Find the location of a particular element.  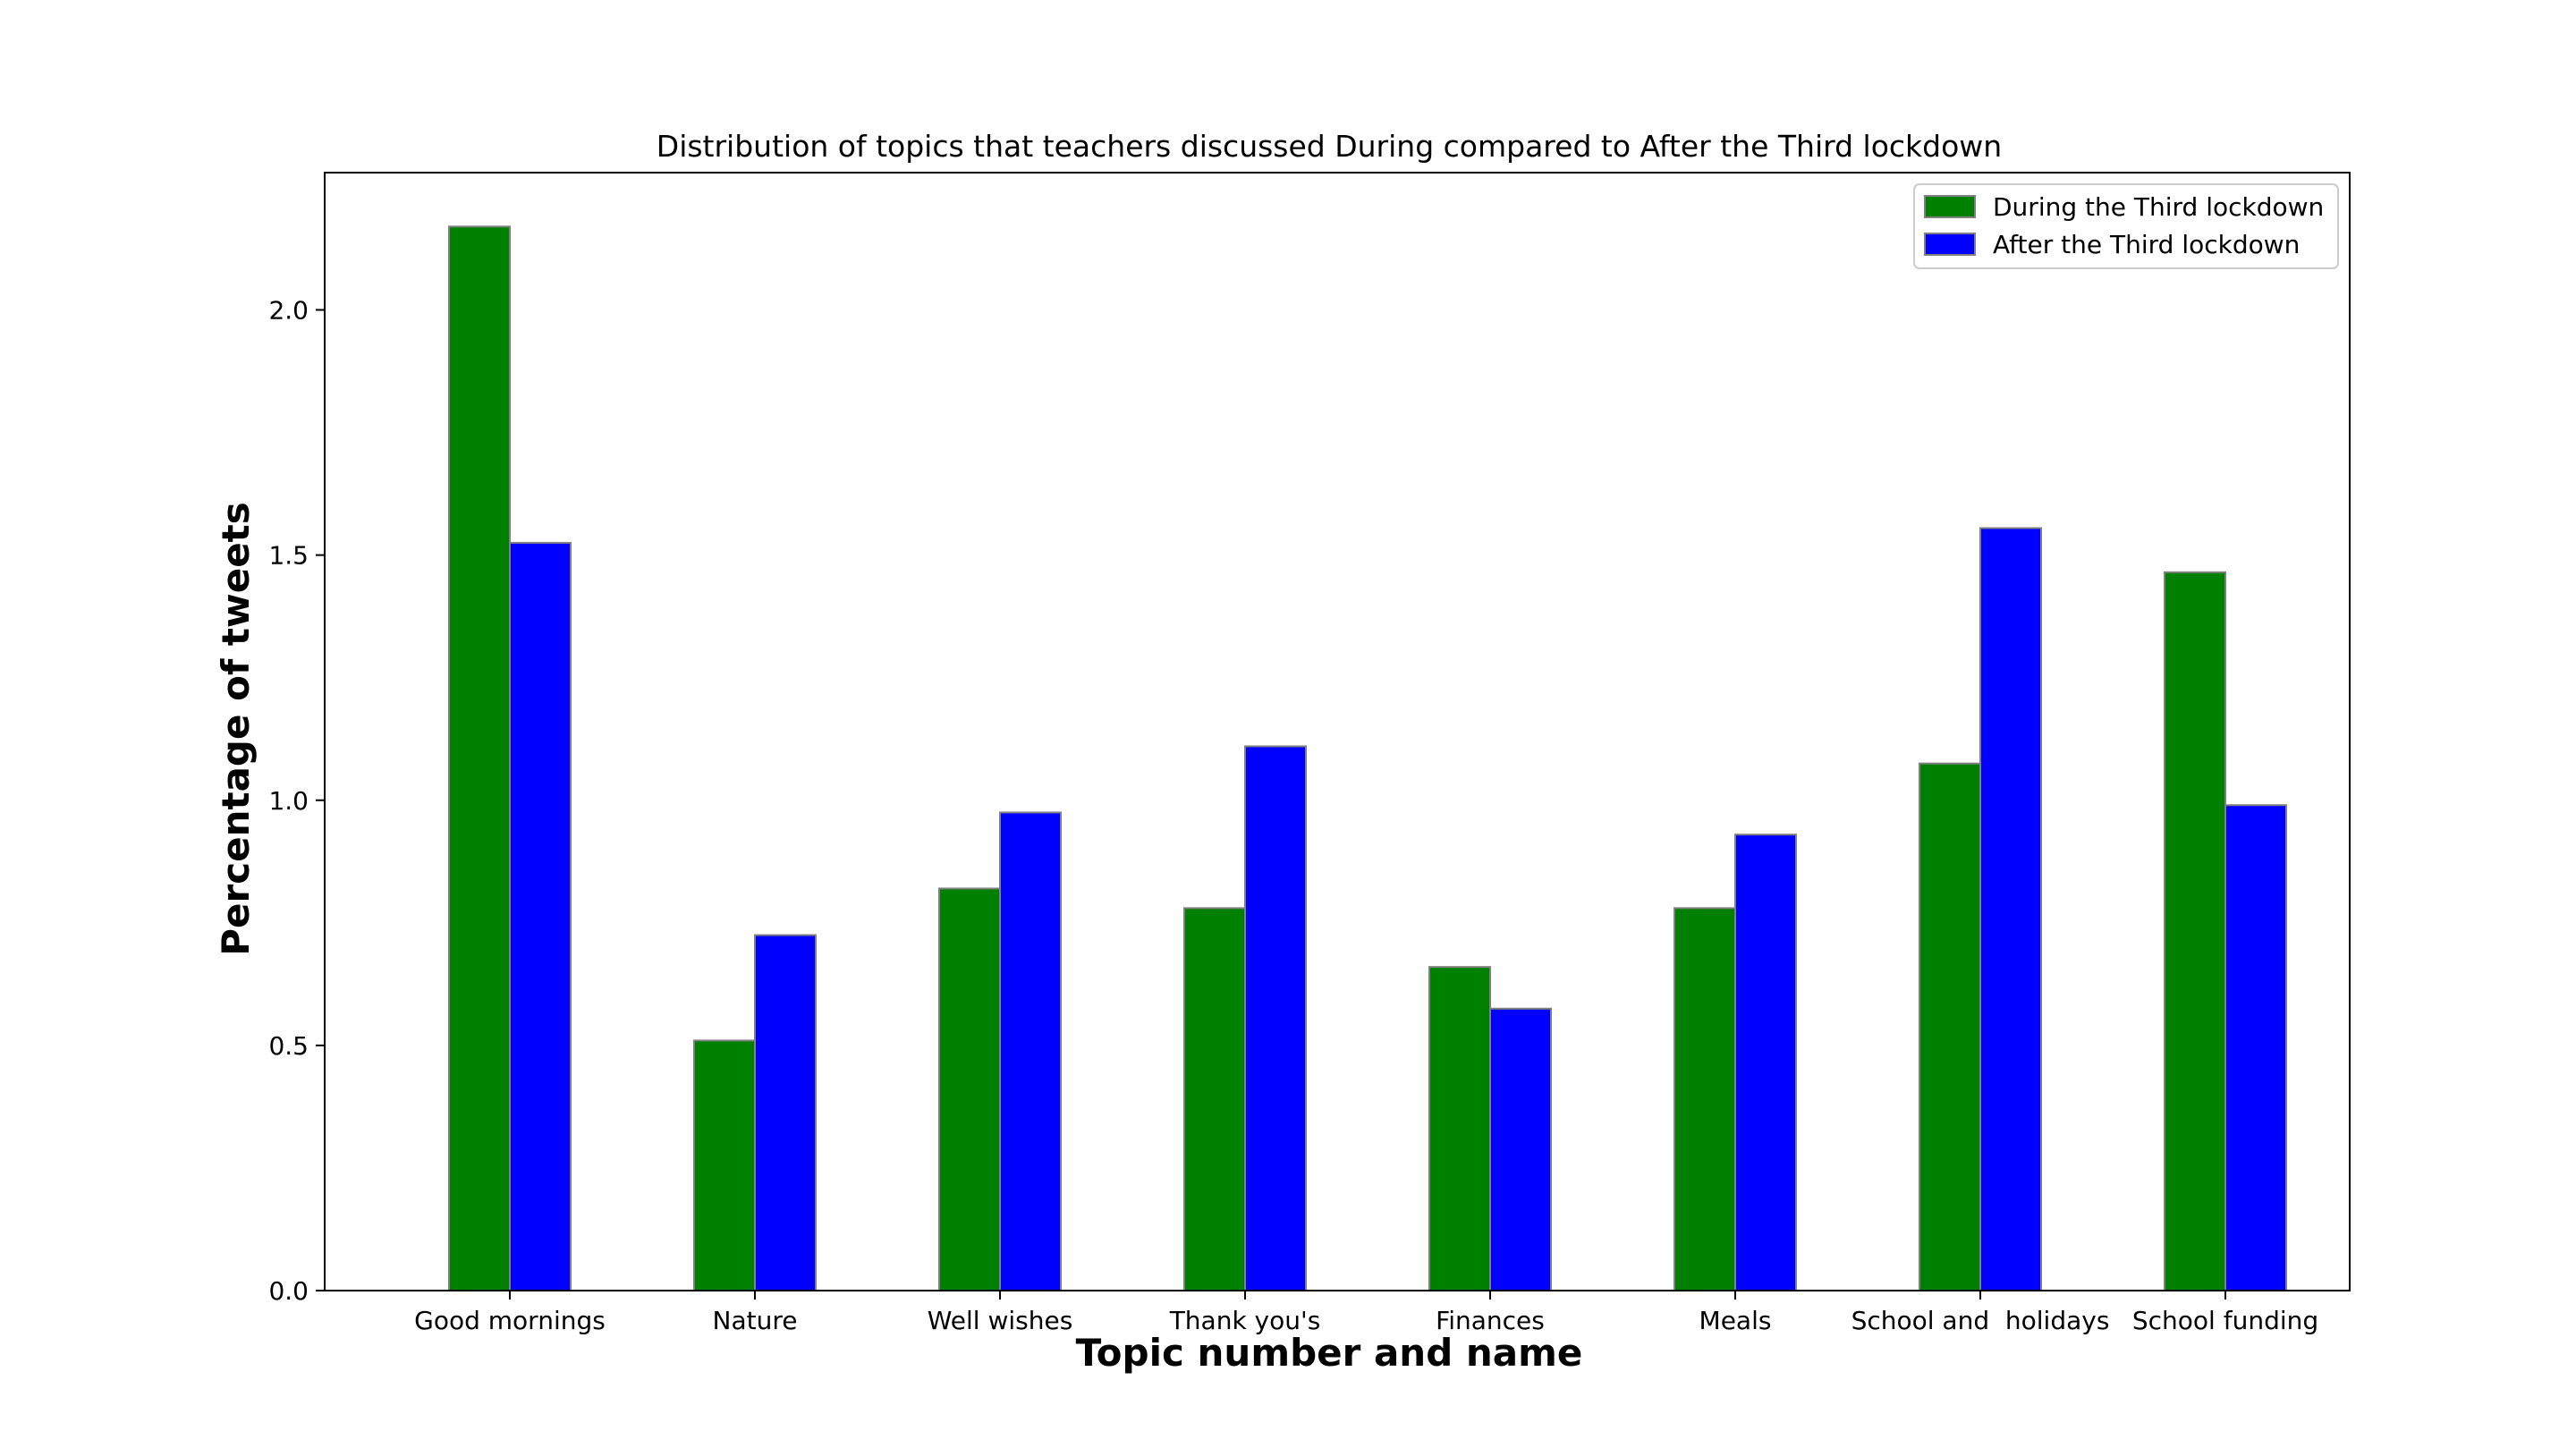

x-axis-label: Topic number and name is located at coordinates (1329, 1353).